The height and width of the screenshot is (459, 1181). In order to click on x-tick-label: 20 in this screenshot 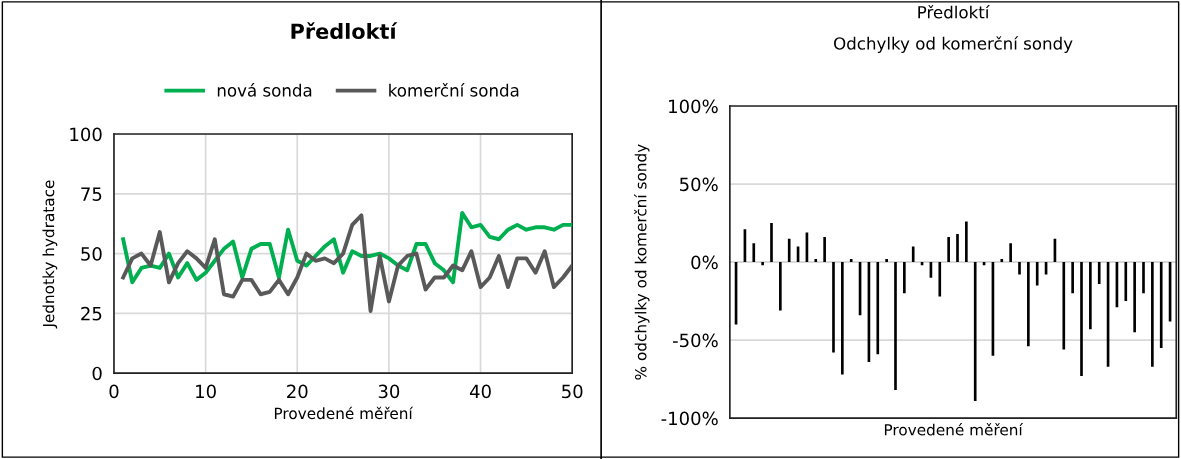, I will do `click(297, 391)`.